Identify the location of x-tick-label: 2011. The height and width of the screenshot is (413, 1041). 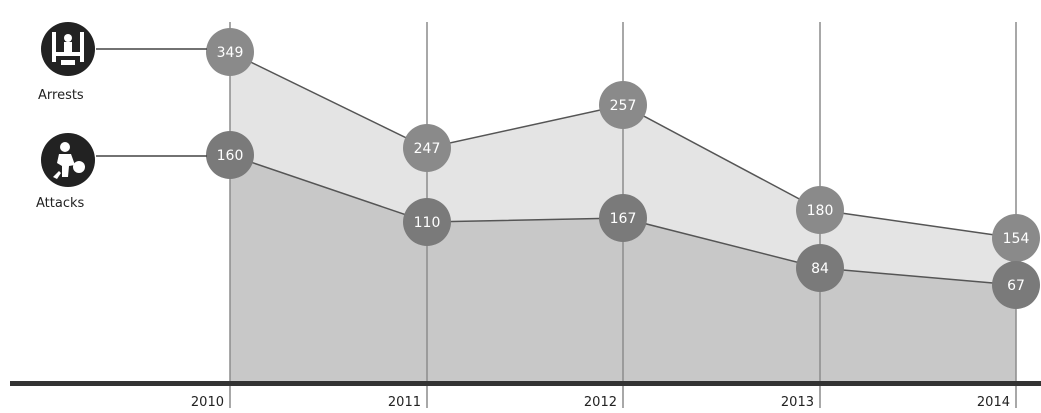
(404, 402).